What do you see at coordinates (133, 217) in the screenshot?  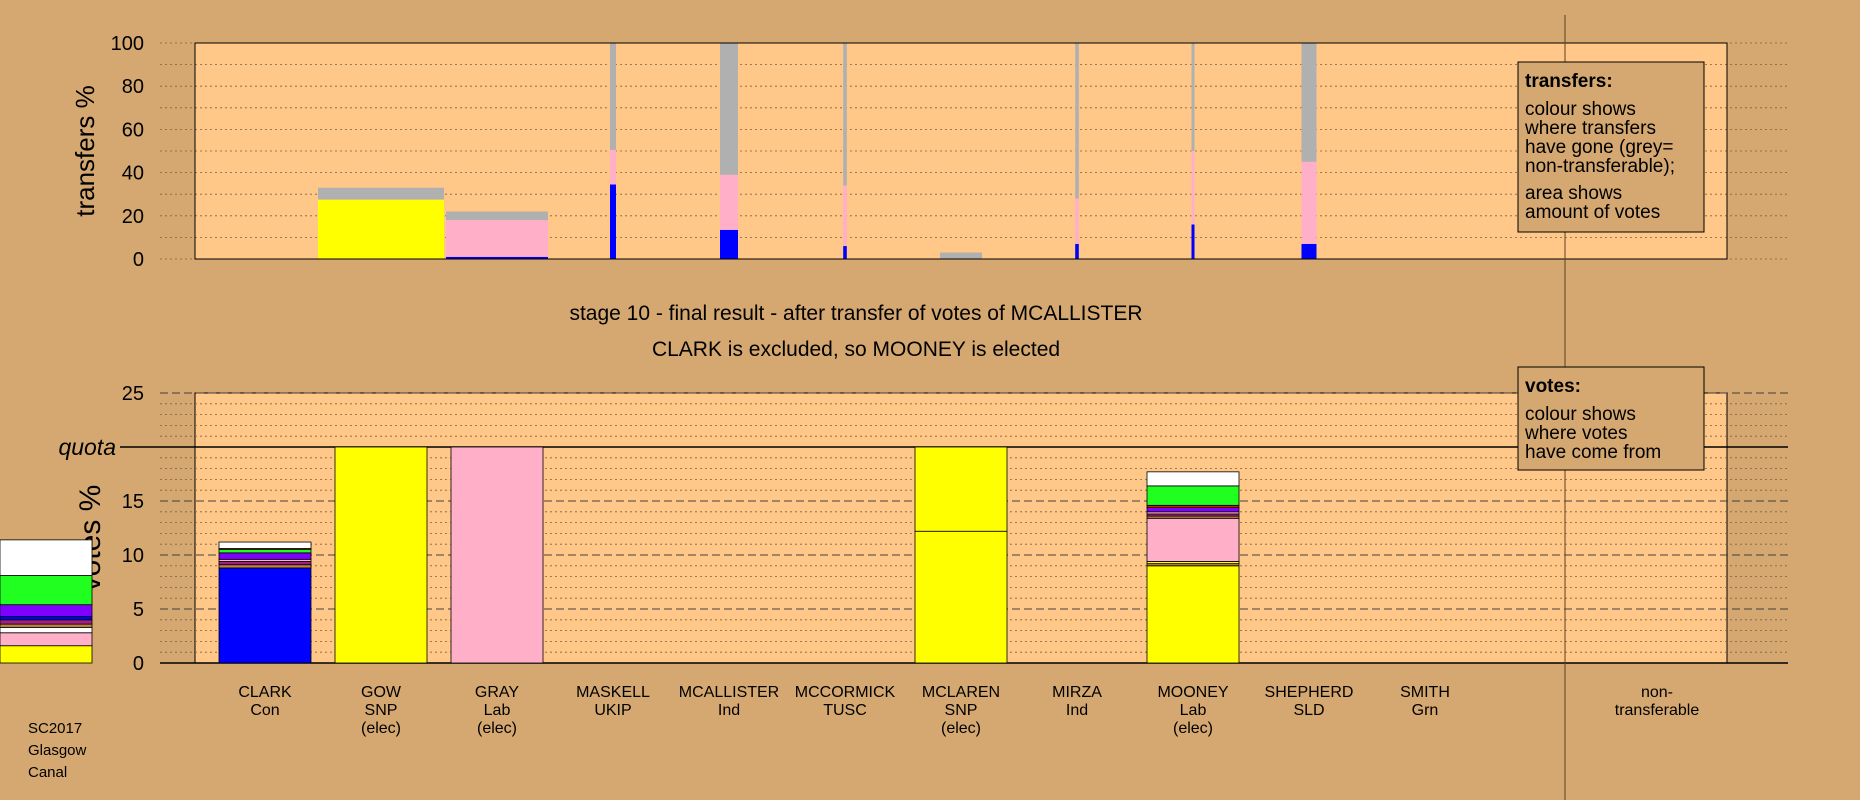 I see `transfers-tick-label: 20` at bounding box center [133, 217].